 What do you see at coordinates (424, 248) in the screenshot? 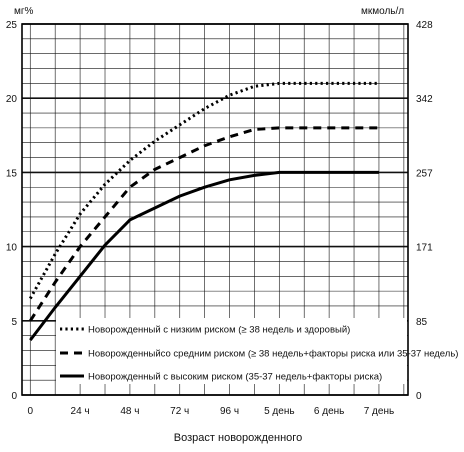
I see `right-y-tick-label: 171` at bounding box center [424, 248].